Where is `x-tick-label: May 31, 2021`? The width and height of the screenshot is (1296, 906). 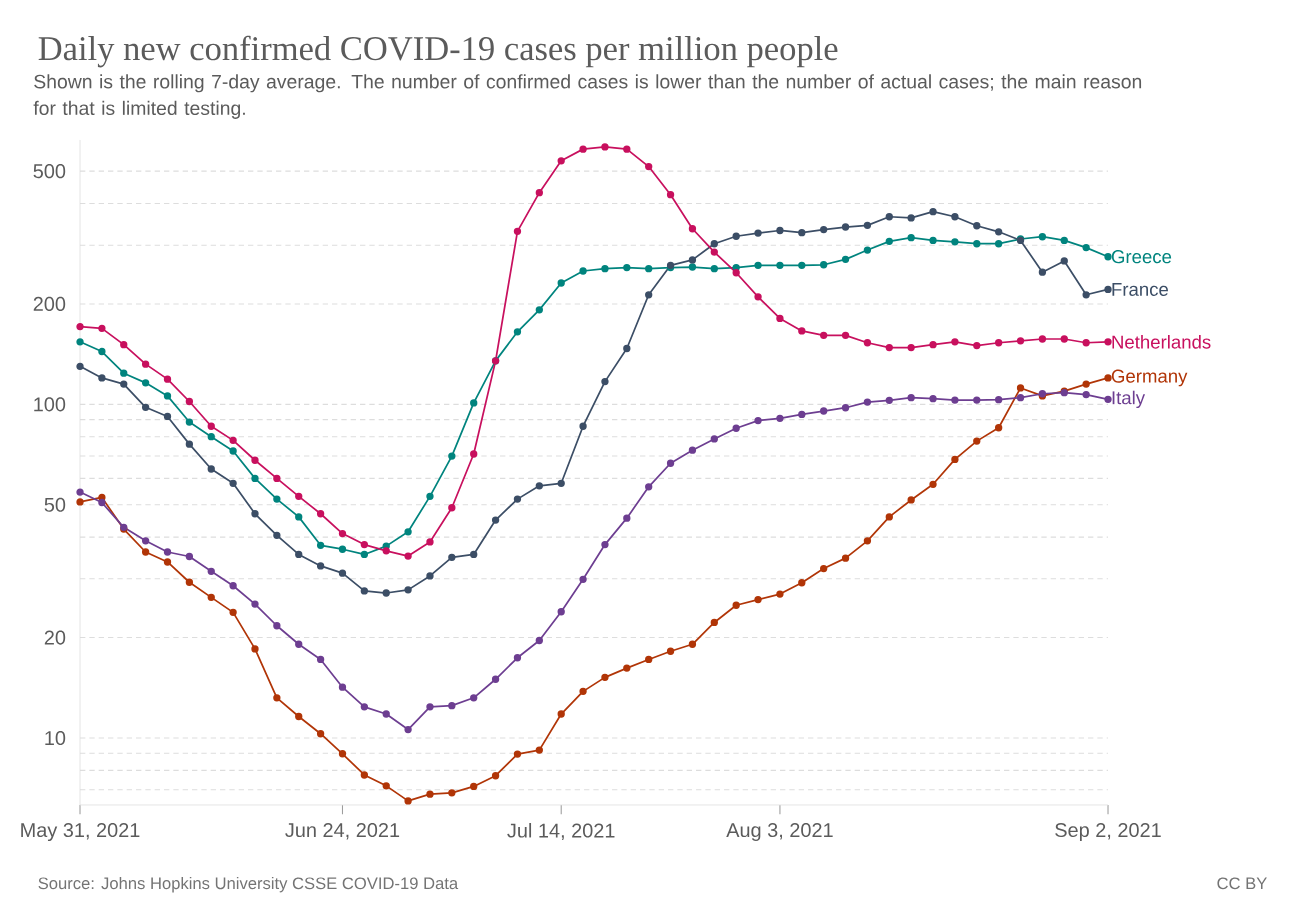 x-tick-label: May 31, 2021 is located at coordinates (80, 832).